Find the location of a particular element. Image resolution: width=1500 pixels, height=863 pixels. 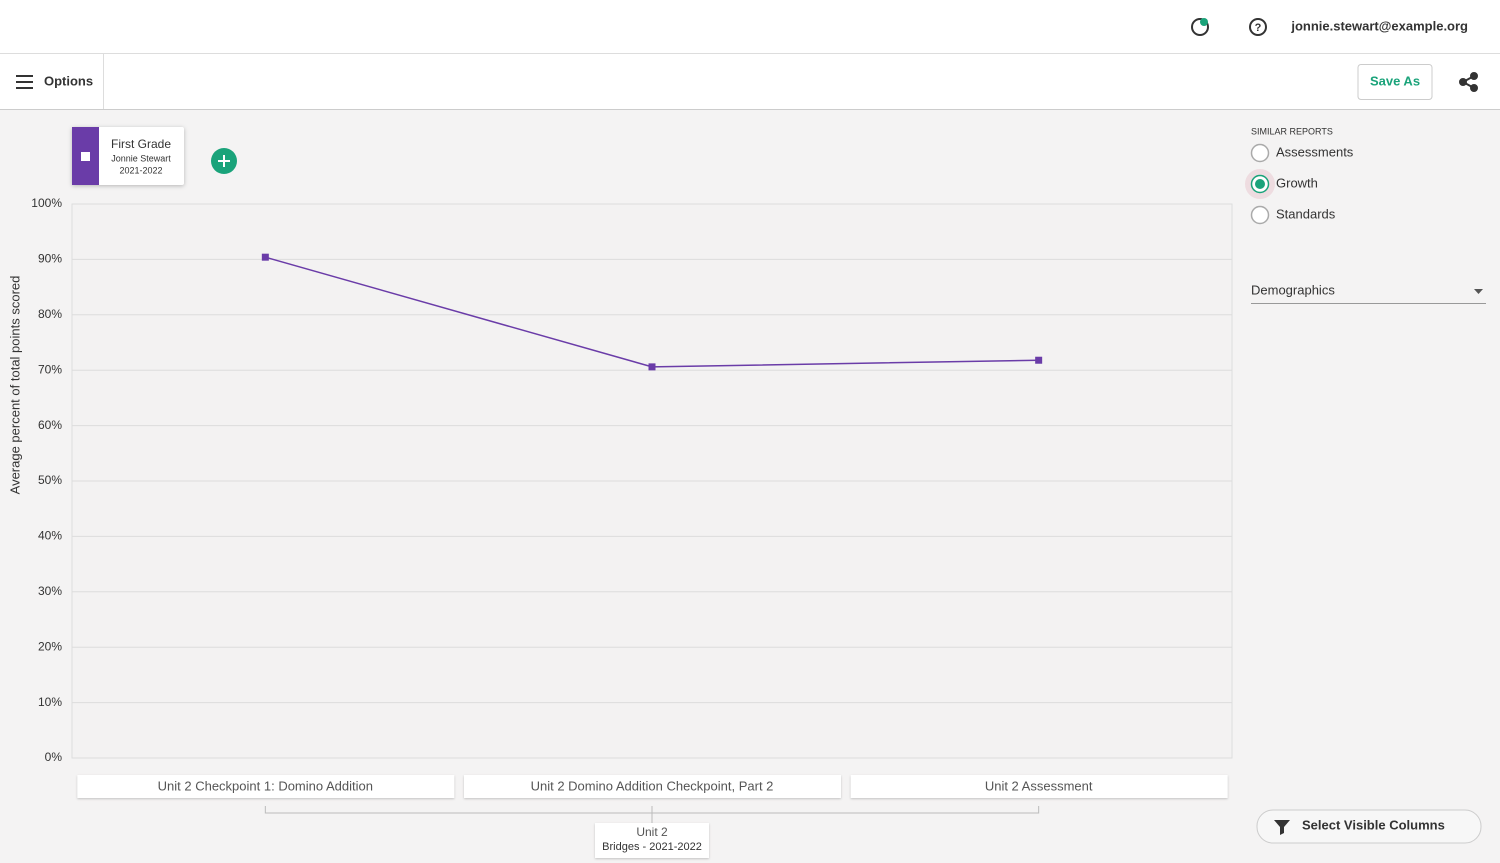

help-icon: ? is located at coordinates (1258, 27).